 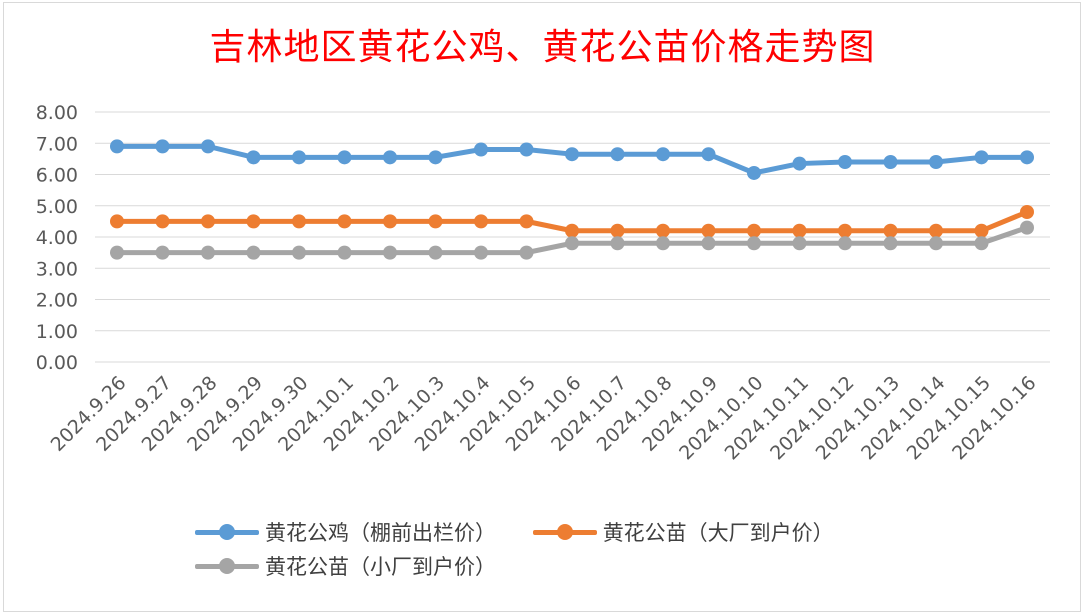 What do you see at coordinates (57, 144) in the screenshot?
I see `y-tick-label-7: 7.00` at bounding box center [57, 144].